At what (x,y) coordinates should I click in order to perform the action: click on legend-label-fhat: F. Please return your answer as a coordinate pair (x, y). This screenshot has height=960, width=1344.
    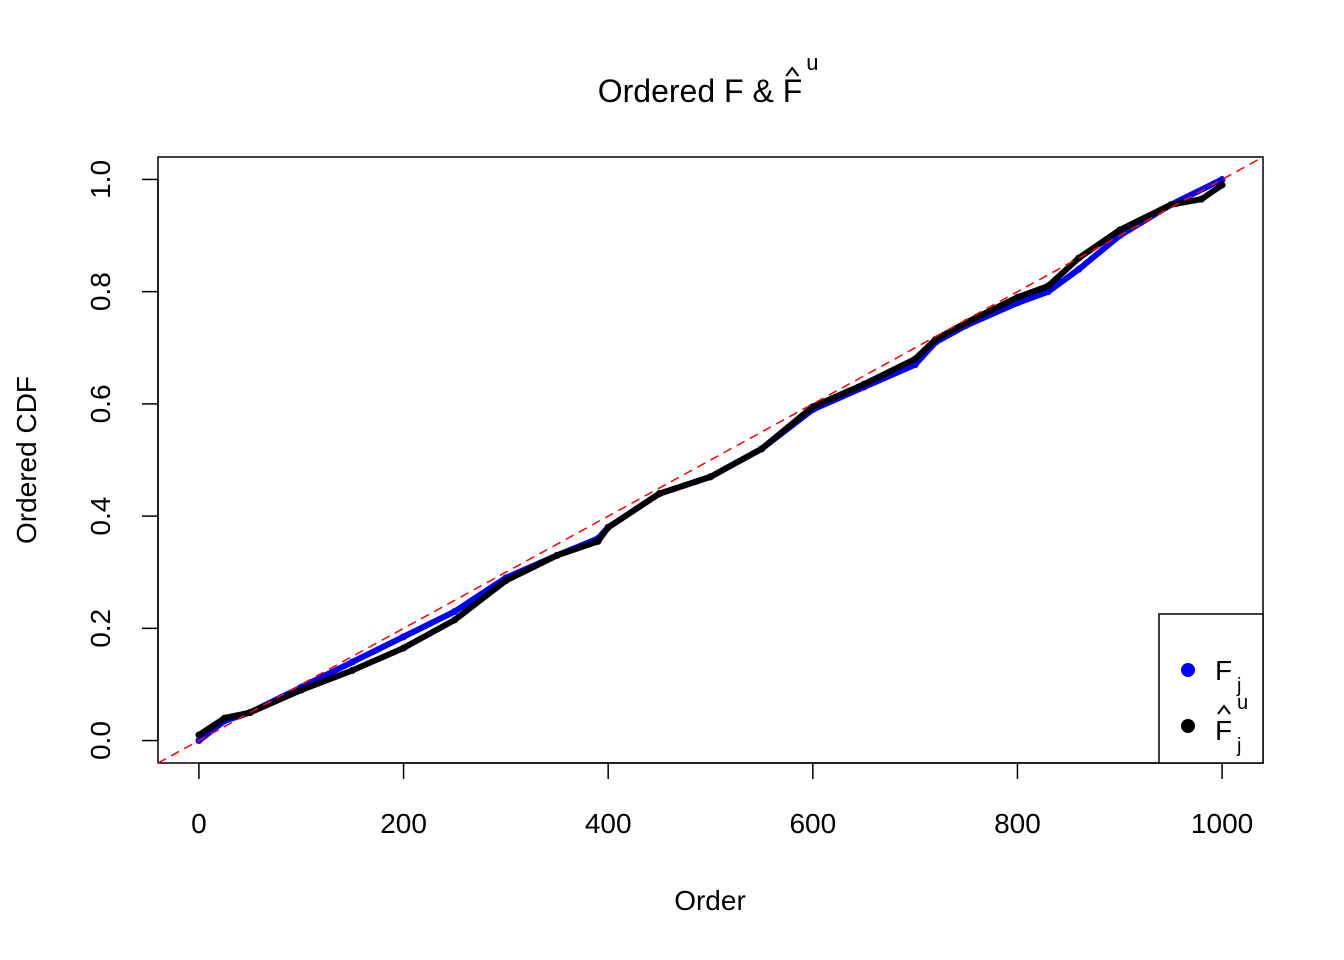
    Looking at the image, I should click on (1223, 730).